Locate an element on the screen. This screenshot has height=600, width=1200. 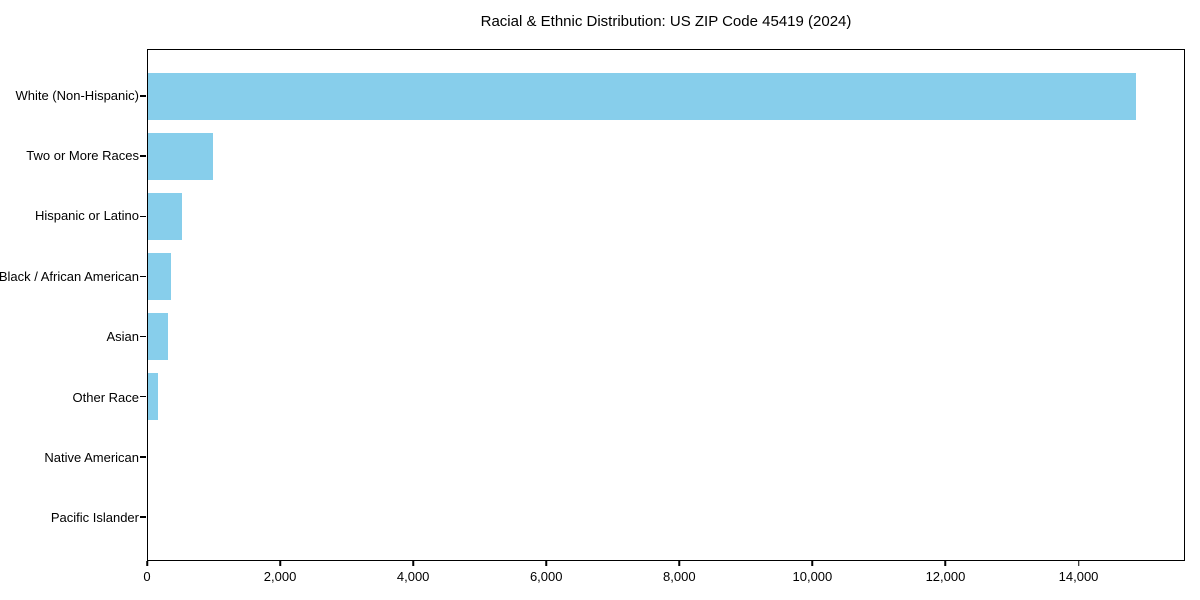
y-axis-label: Black / African American is located at coordinates (69, 276).